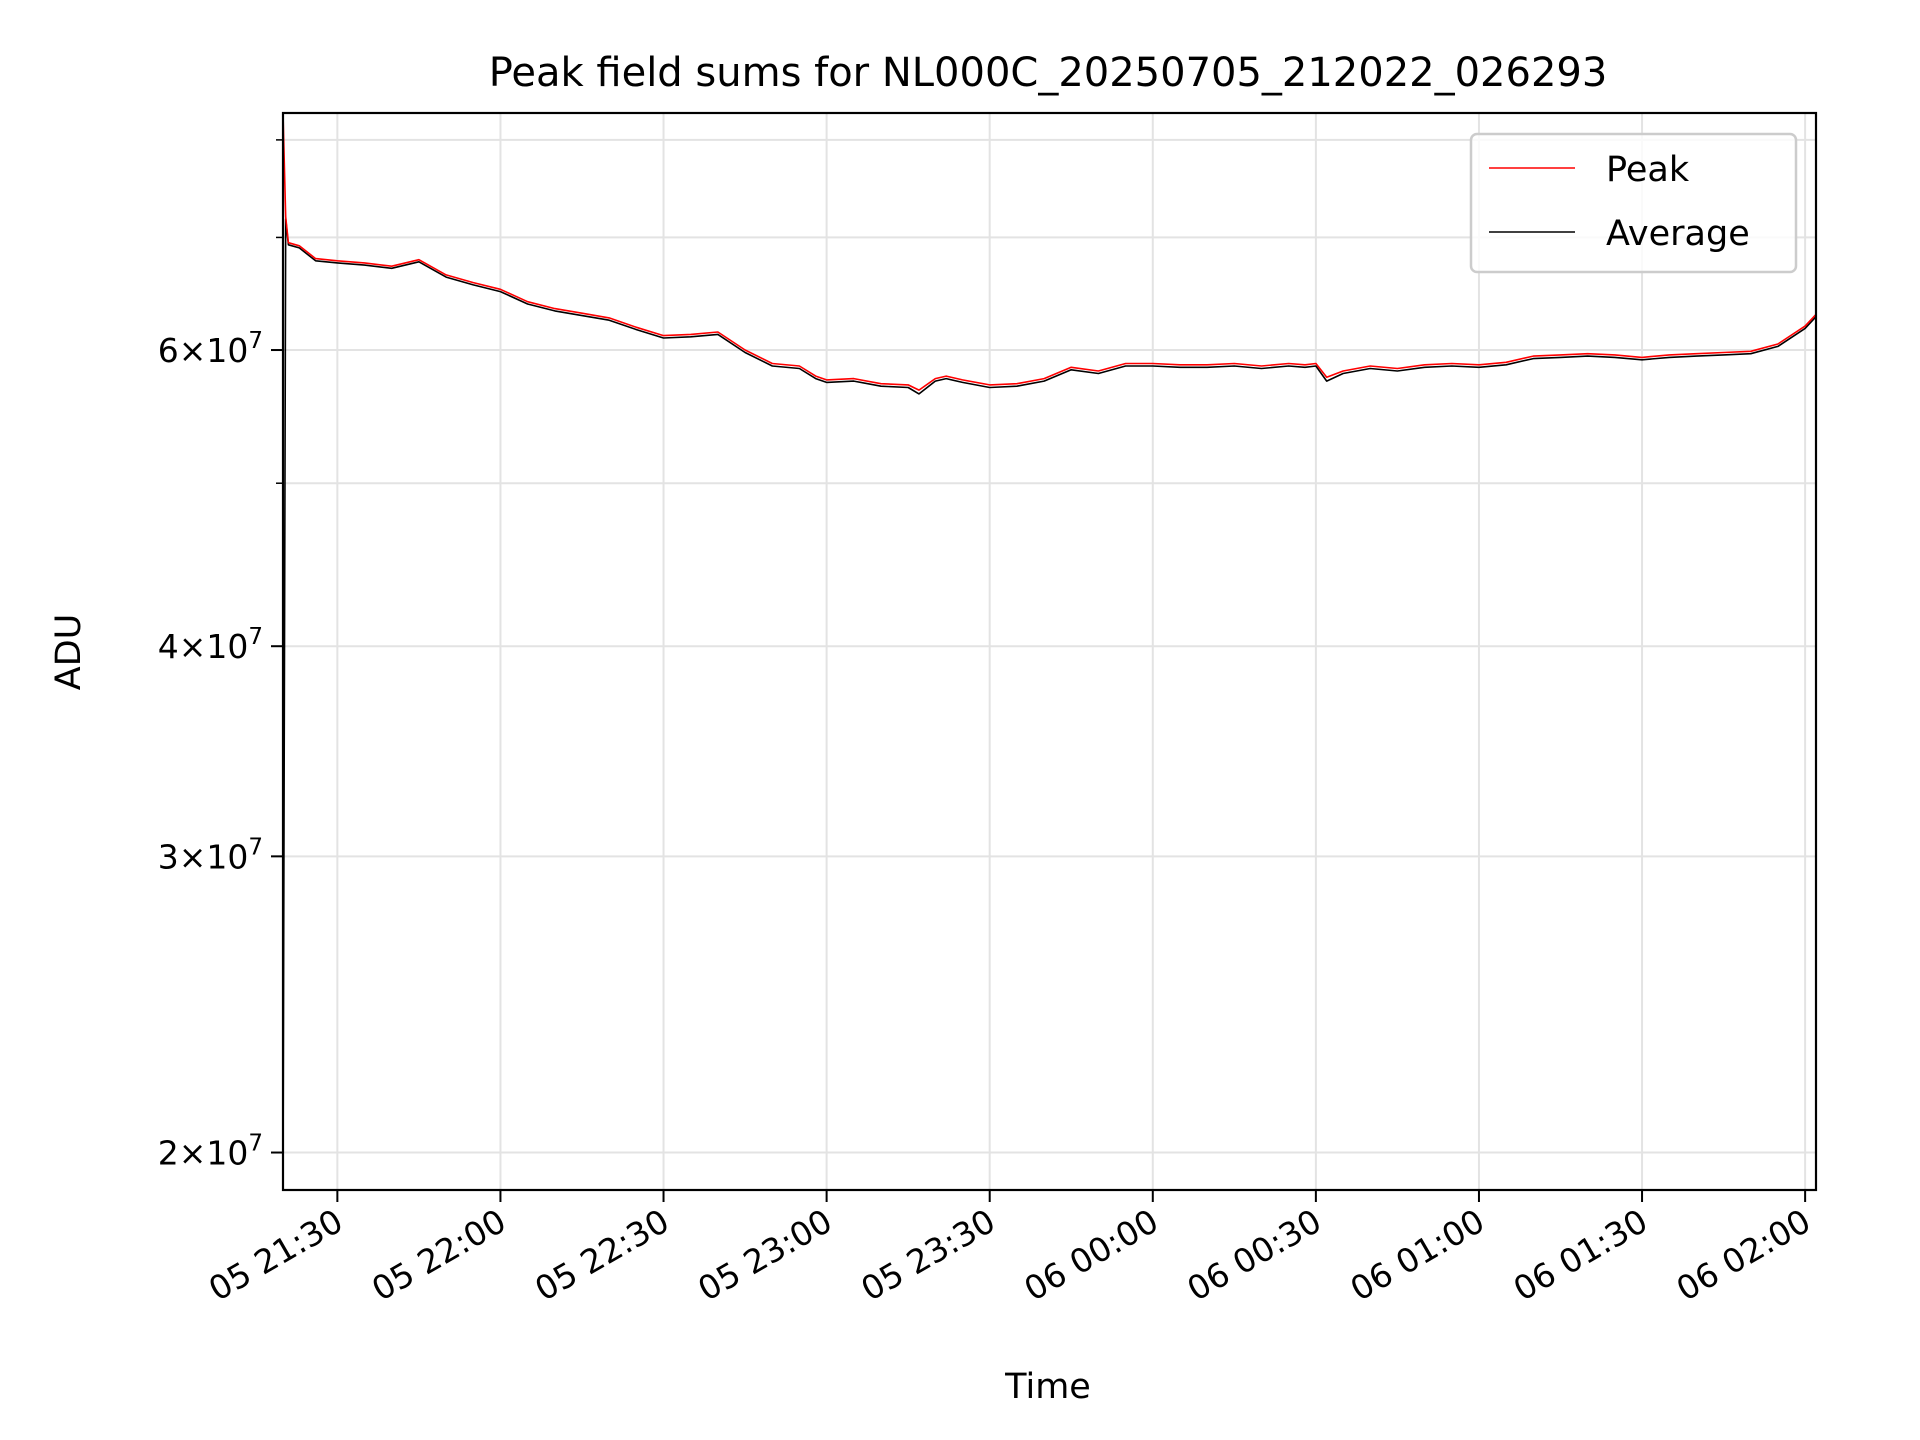  Describe the element at coordinates (210, 855) in the screenshot. I see `y-tick-label: 3×107` at that location.